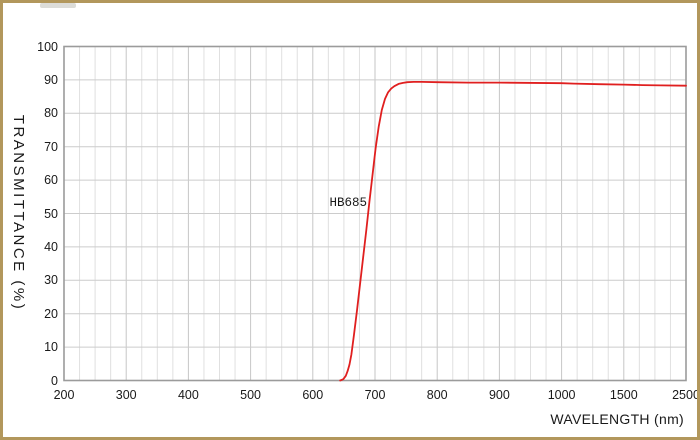 Image resolution: width=700 pixels, height=440 pixels. Describe the element at coordinates (51, 347) in the screenshot. I see `y-tick-label: 10` at that location.